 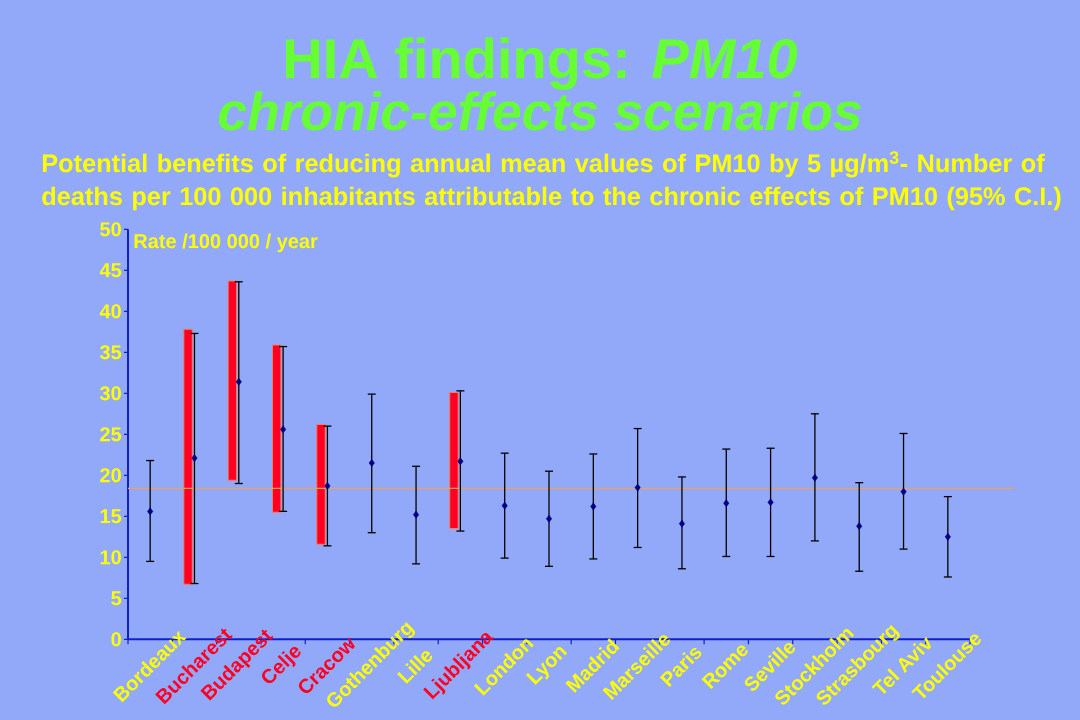 I want to click on y-tick-label: 45, so click(x=110, y=270).